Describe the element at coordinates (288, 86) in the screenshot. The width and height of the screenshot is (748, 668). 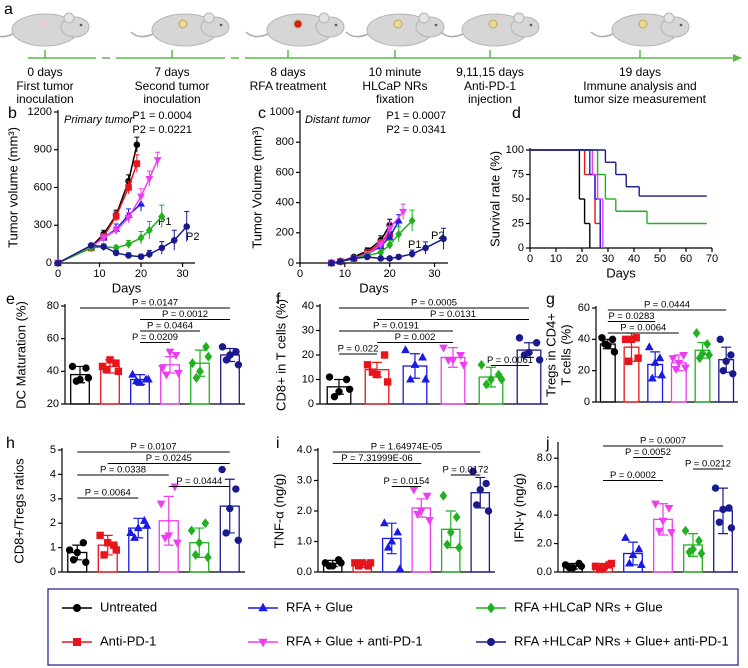
I see `event-text: RFA treatment` at that location.